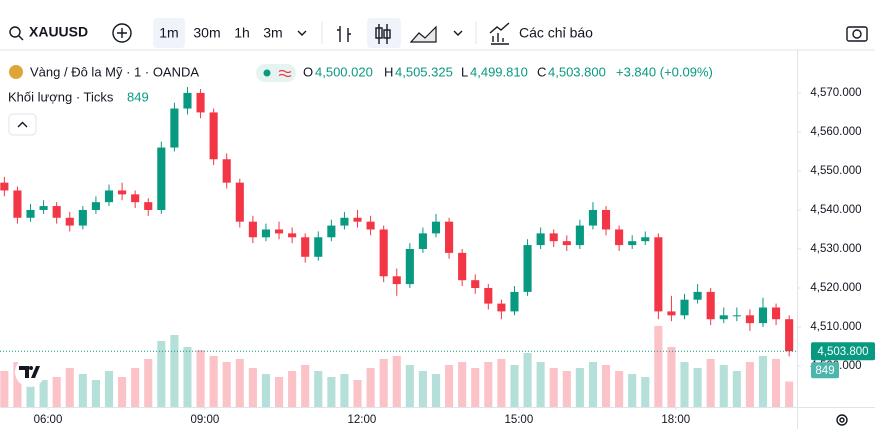 This screenshot has height=429, width=875. Describe the element at coordinates (423, 34) in the screenshot. I see `area-style-icon` at that location.